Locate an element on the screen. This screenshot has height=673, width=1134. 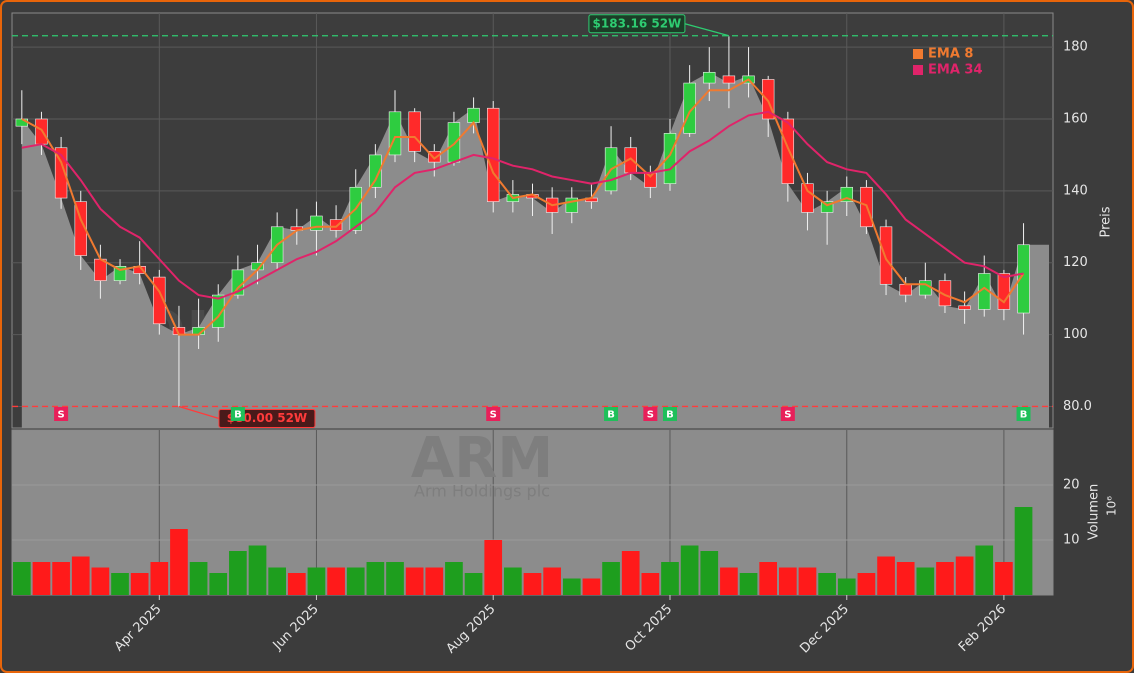
y-tick-label: 120 is located at coordinates (1075, 262).